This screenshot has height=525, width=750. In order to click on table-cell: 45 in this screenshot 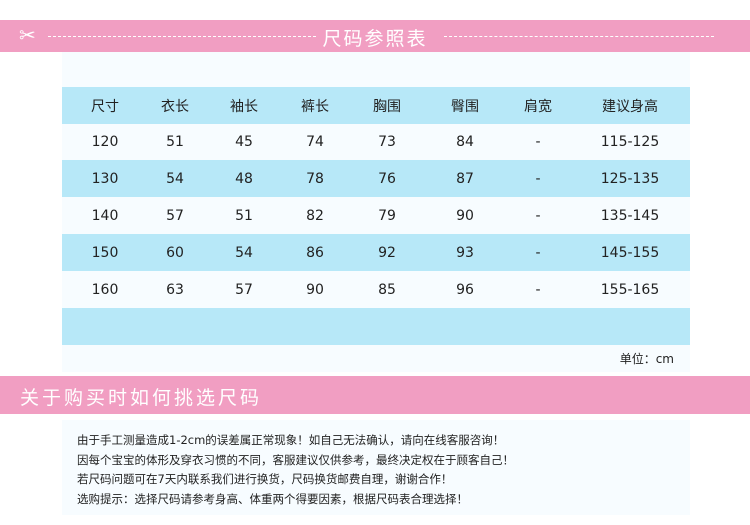, I will do `click(244, 141)`.